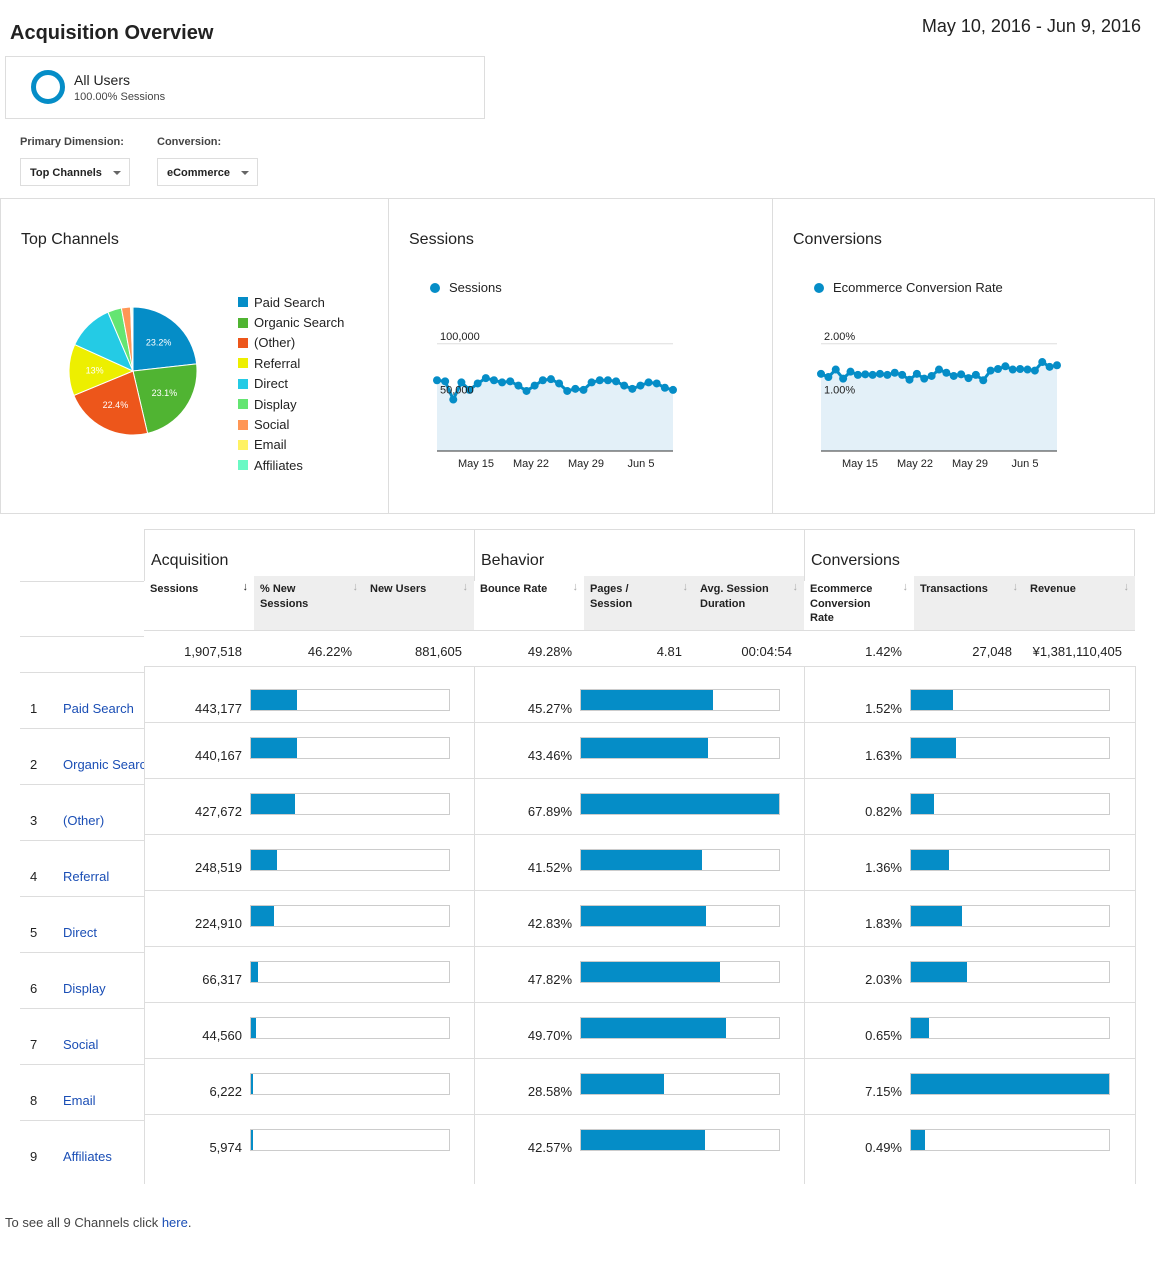 The image size is (1155, 1263). I want to click on column-header: Transactions ↓, so click(969, 603).